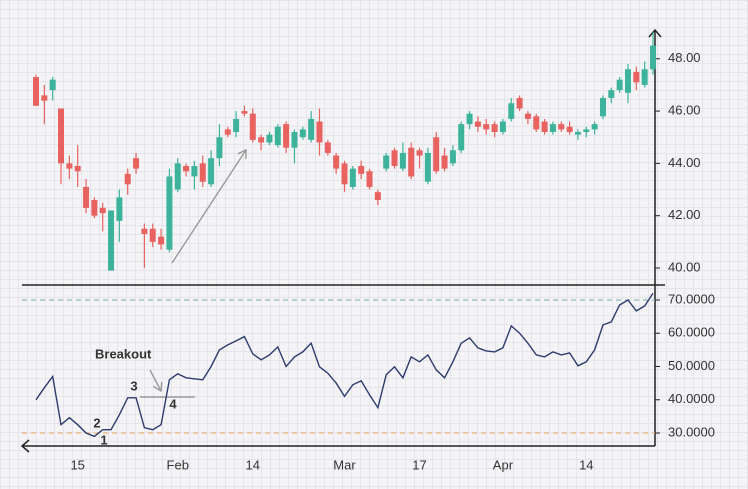  Describe the element at coordinates (155, 380) in the screenshot. I see `breakout-arrow` at that location.